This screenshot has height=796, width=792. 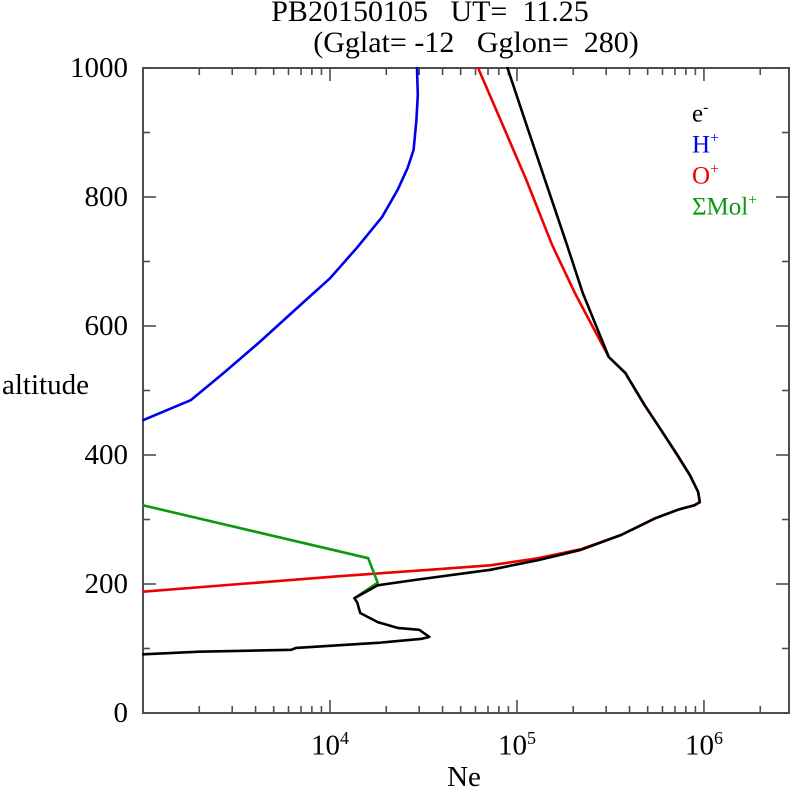 I want to click on legend-label: O, so click(x=701, y=176).